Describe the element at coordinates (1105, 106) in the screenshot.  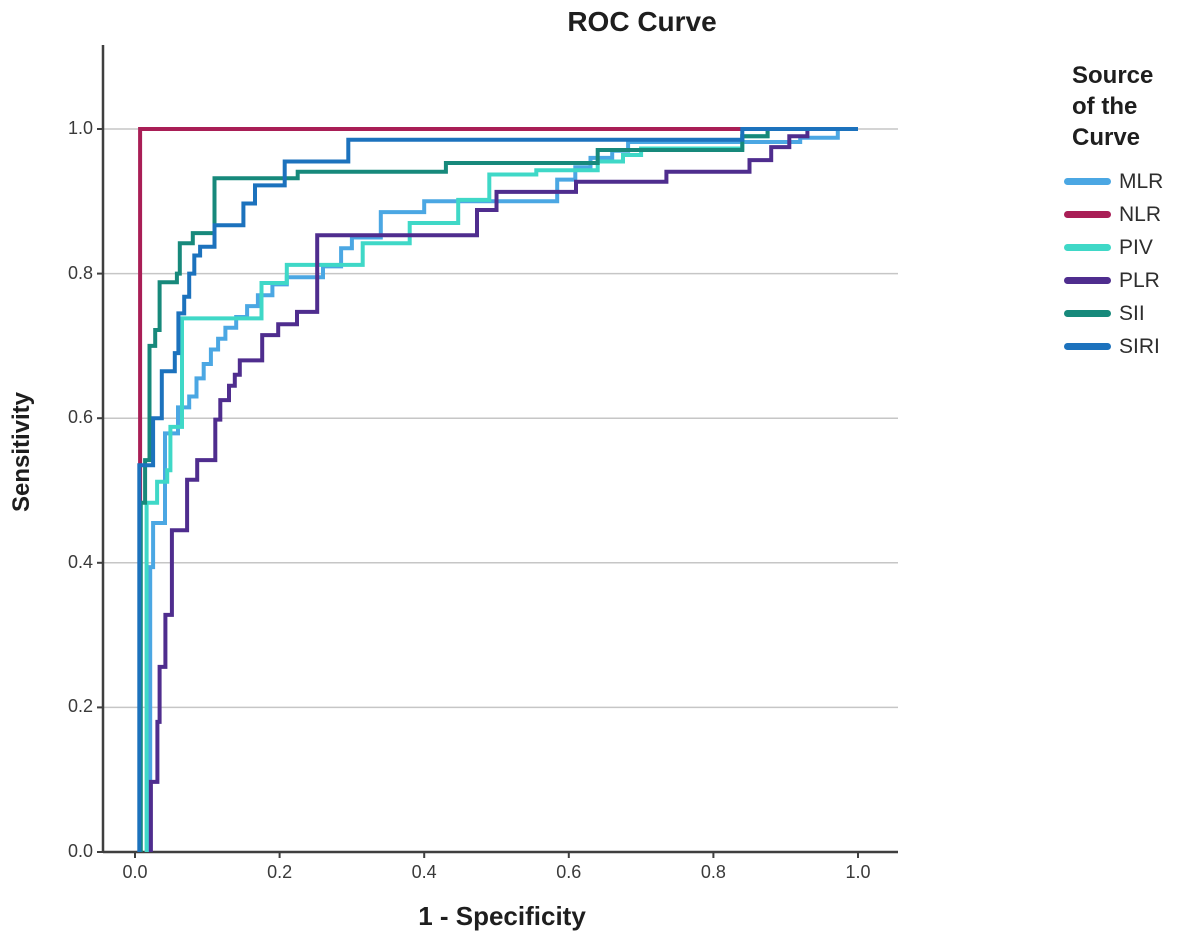
I see `legend-title-line: of the` at that location.